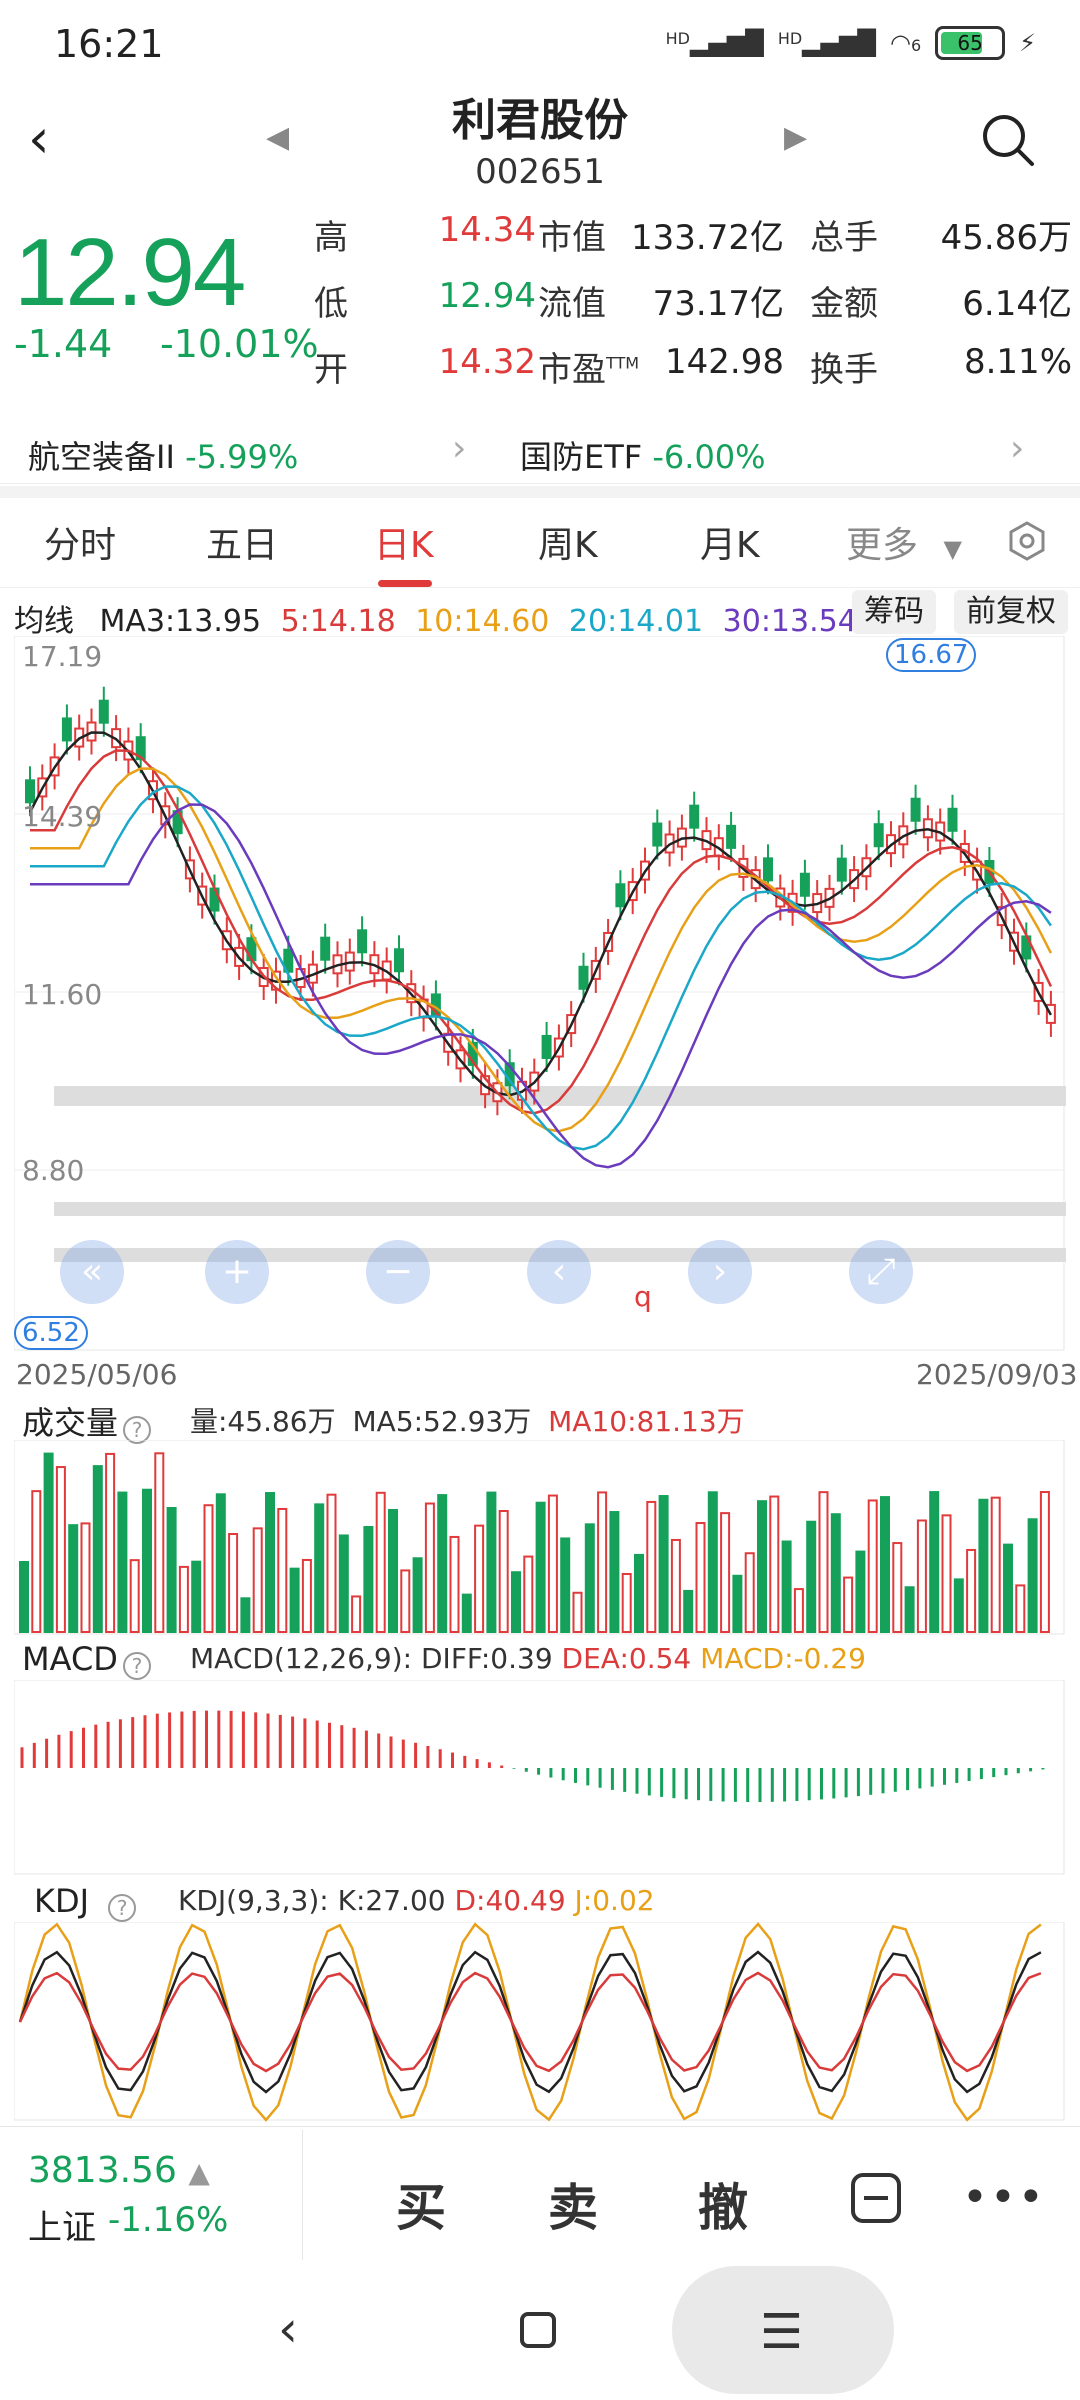 The height and width of the screenshot is (2400, 1080). I want to click on kdj-line, so click(530, 2022).